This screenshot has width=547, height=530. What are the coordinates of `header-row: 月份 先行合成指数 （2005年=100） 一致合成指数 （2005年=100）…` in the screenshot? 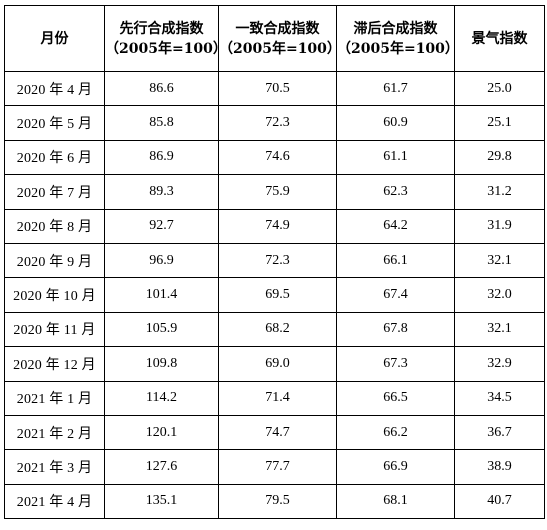 It's located at (274, 38).